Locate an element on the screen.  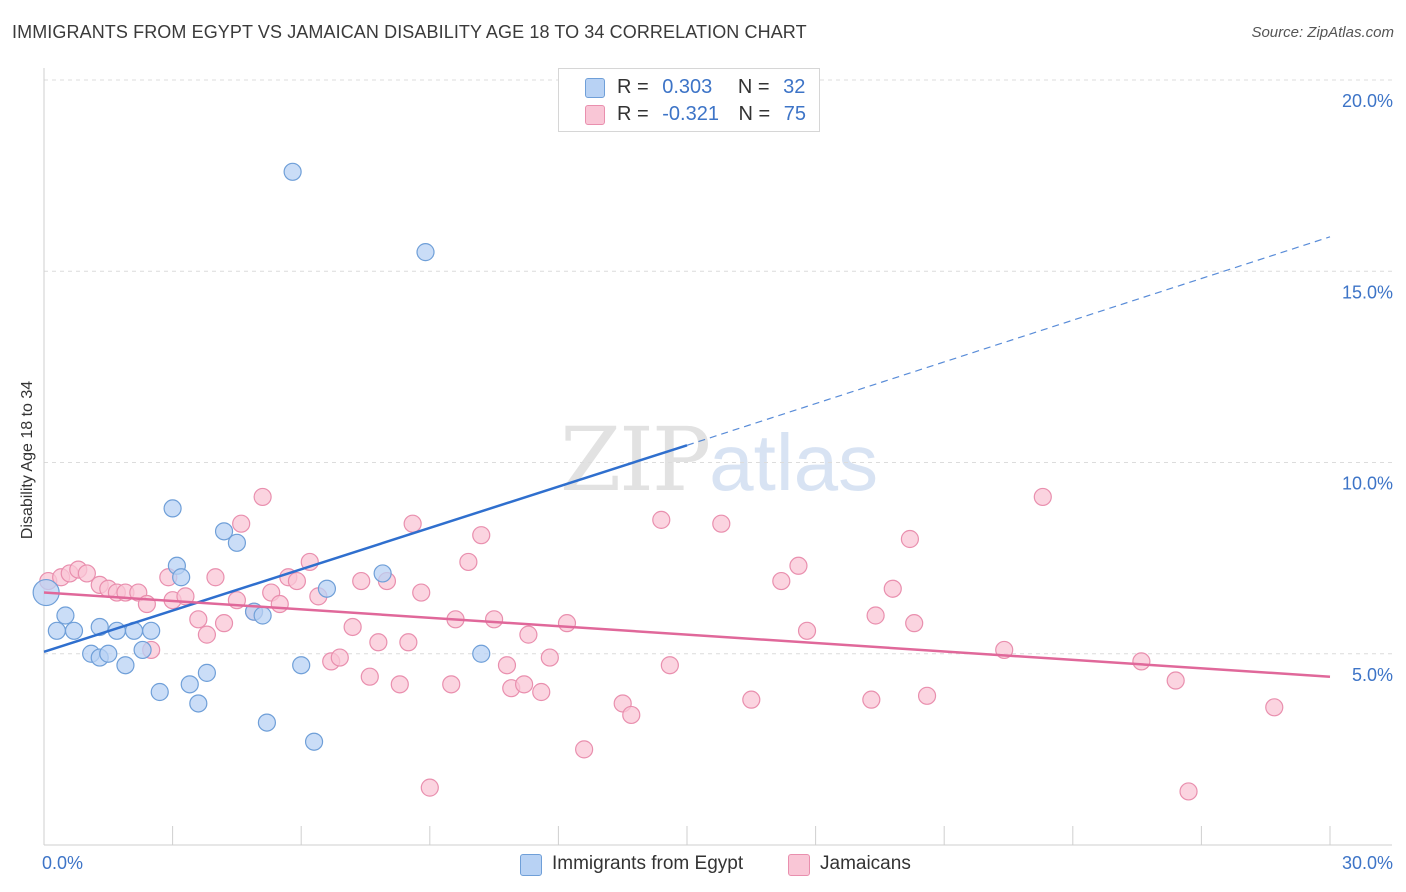
y-tick-label: 15.0% is located at coordinates (1367, 292).